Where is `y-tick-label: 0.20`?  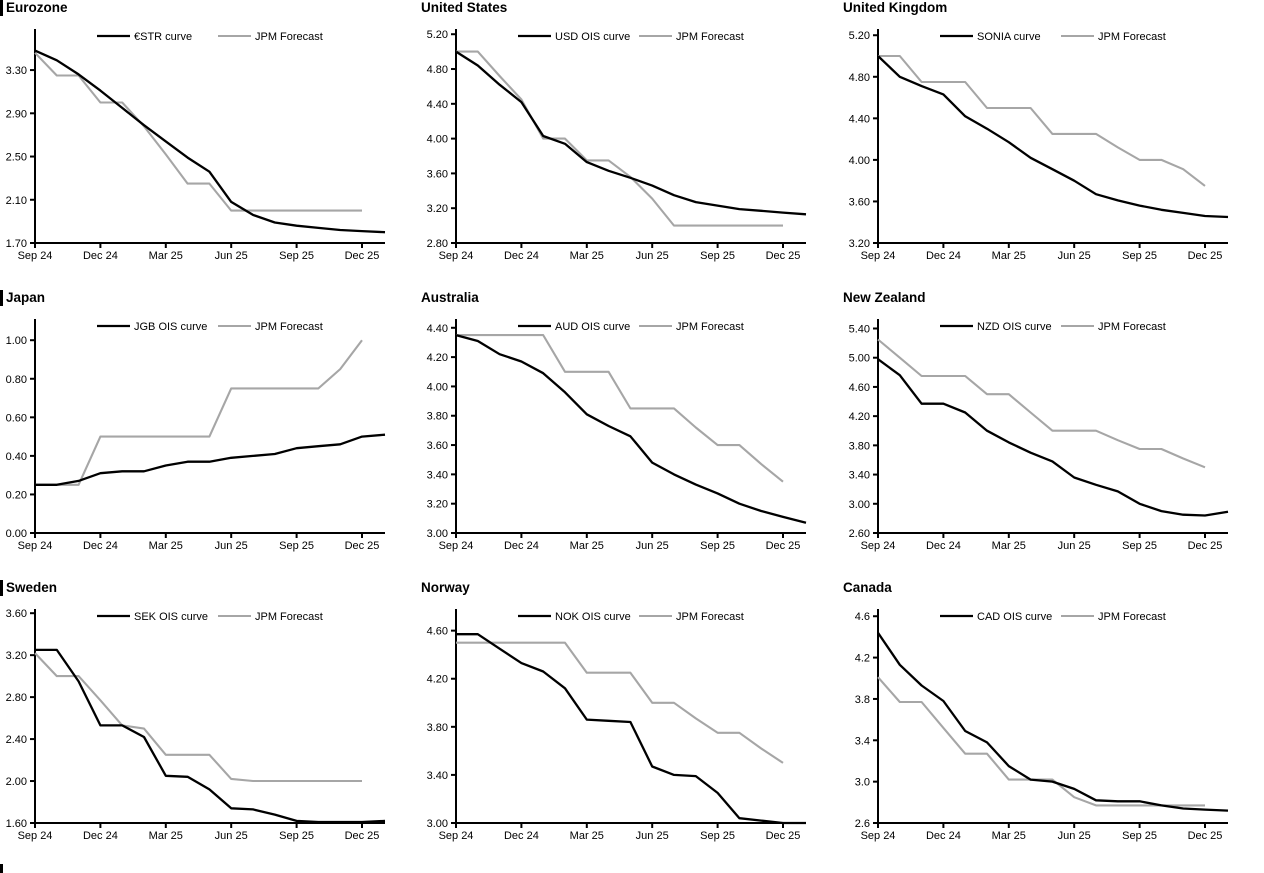
y-tick-label: 0.20 is located at coordinates (16, 495).